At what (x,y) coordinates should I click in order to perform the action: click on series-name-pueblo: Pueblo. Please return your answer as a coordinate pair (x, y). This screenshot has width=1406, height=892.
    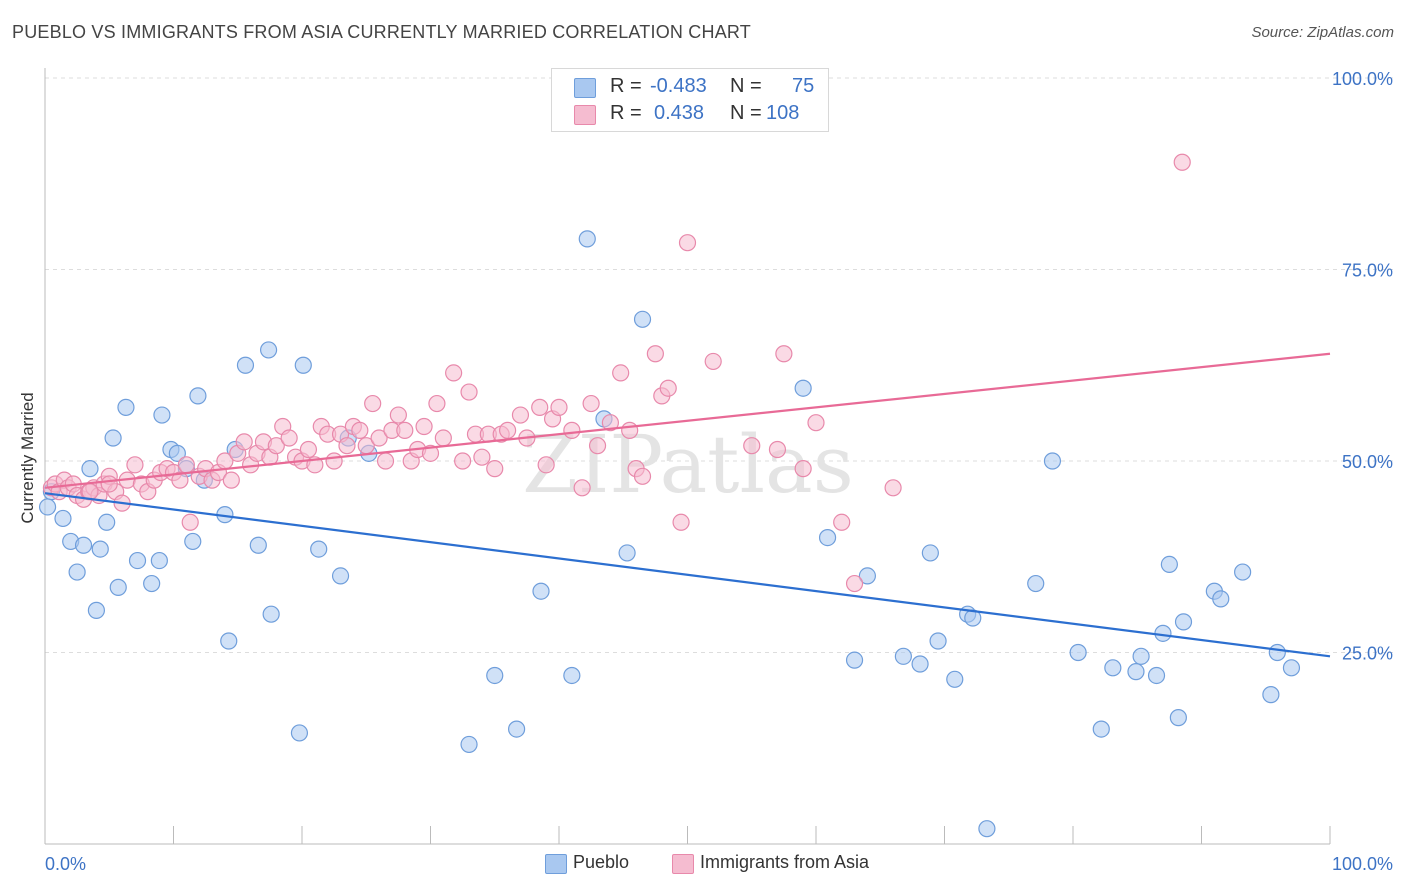
    Looking at the image, I should click on (601, 862).